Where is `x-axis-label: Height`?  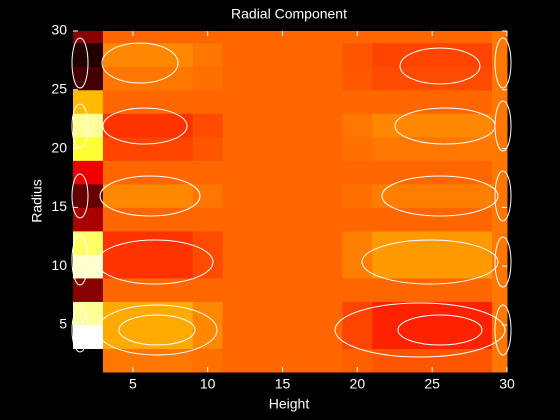 x-axis-label: Height is located at coordinates (289, 404).